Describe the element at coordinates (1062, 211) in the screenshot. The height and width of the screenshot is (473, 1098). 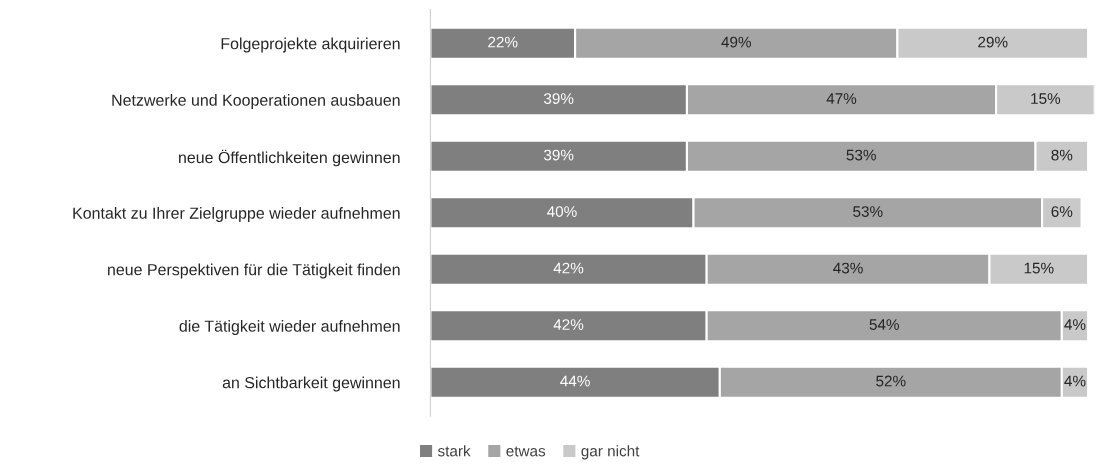
I see `data-label: 6%` at that location.